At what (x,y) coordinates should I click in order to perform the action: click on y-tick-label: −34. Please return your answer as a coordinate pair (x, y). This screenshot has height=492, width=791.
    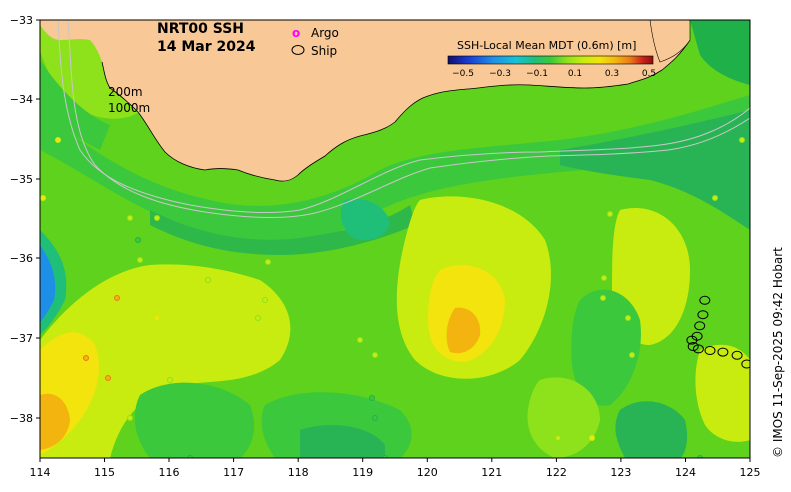
    Looking at the image, I should click on (21, 99).